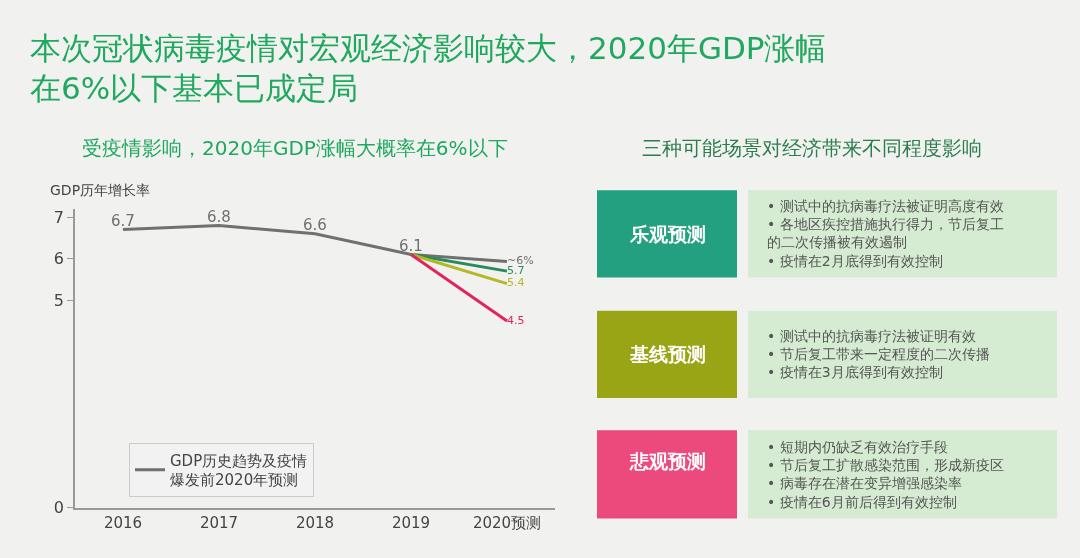  What do you see at coordinates (667, 354) in the screenshot?
I see `category-label: 基线预测` at bounding box center [667, 354].